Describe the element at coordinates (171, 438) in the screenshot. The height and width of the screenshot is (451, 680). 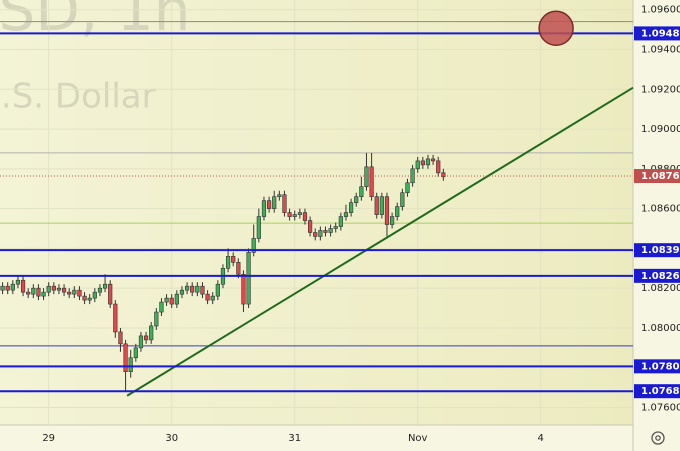
I see `x-tick-label: 30` at that location.